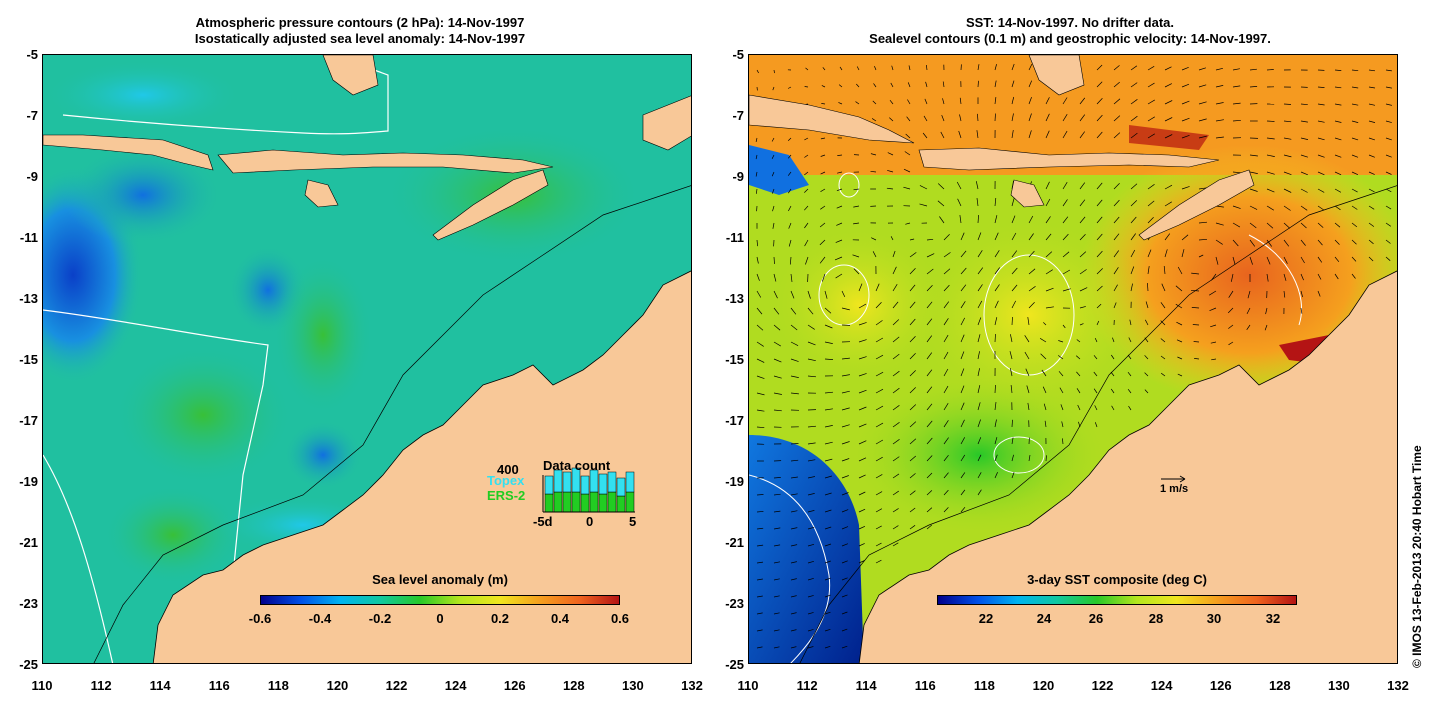 This screenshot has width=1440, height=710. Describe the element at coordinates (1096, 618) in the screenshot. I see `right-colorbar-tick: 26` at that location.